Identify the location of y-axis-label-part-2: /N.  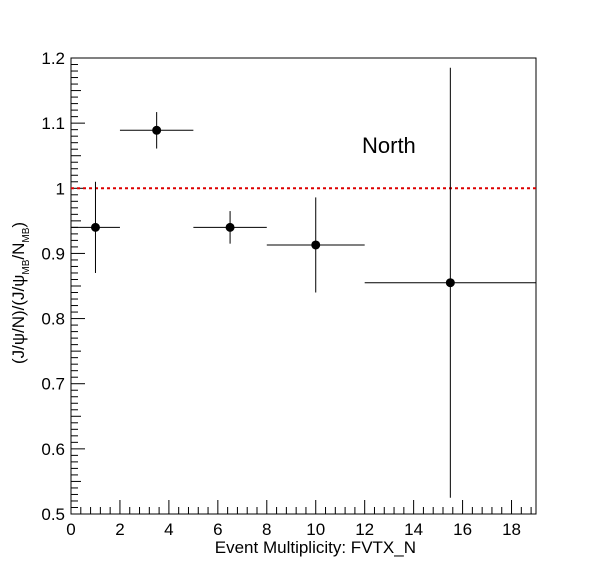
(18, 251).